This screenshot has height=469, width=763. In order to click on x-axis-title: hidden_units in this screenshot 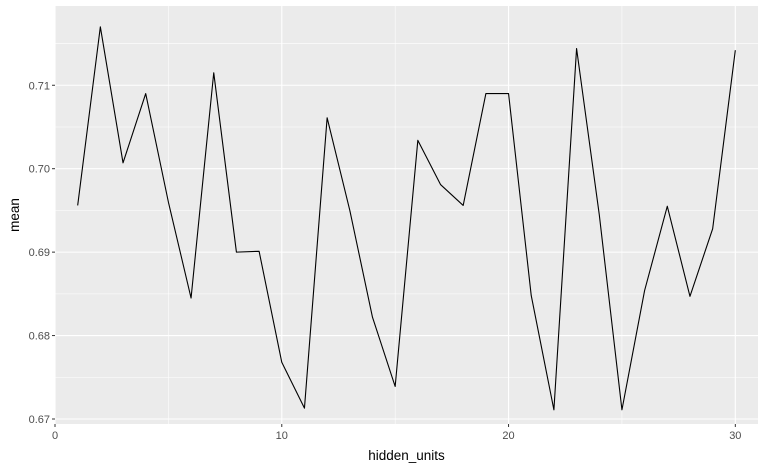, I will do `click(406, 455)`.